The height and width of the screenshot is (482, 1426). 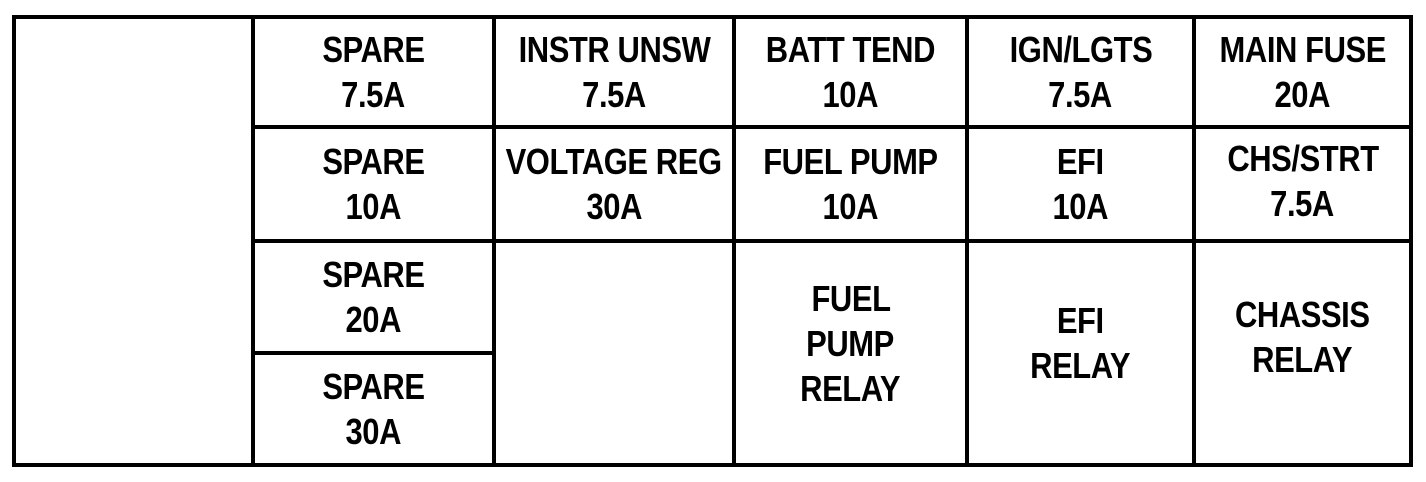 I want to click on relay-label: PUMP, so click(x=850, y=343).